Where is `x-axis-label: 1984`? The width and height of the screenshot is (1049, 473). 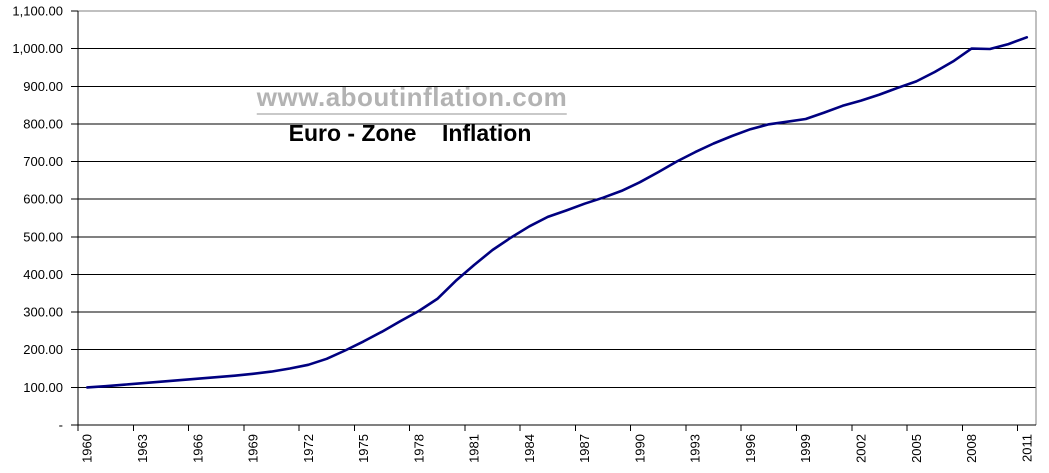 x-axis-label: 1984 is located at coordinates (529, 448).